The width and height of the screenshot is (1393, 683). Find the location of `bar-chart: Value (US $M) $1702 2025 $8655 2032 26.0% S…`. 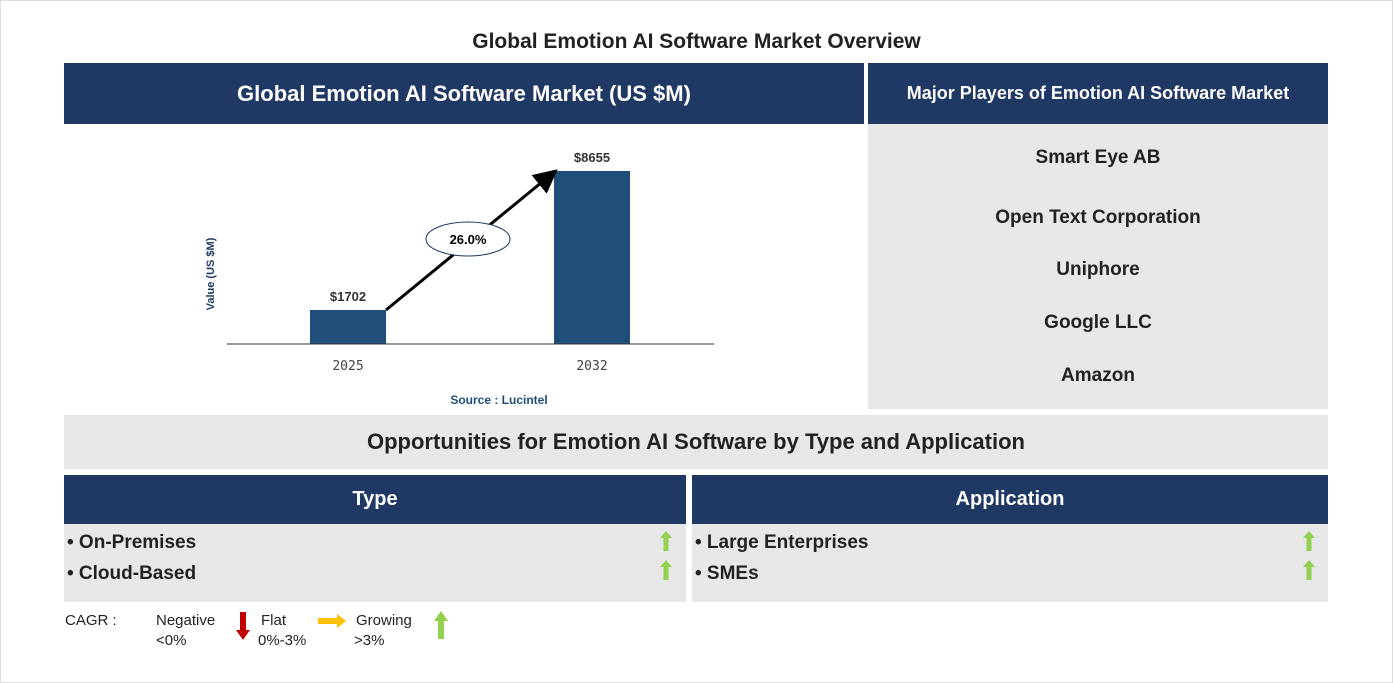

bar-chart: Value (US $M) $1702 2025 $8655 2032 26.0% S… is located at coordinates (459, 278).